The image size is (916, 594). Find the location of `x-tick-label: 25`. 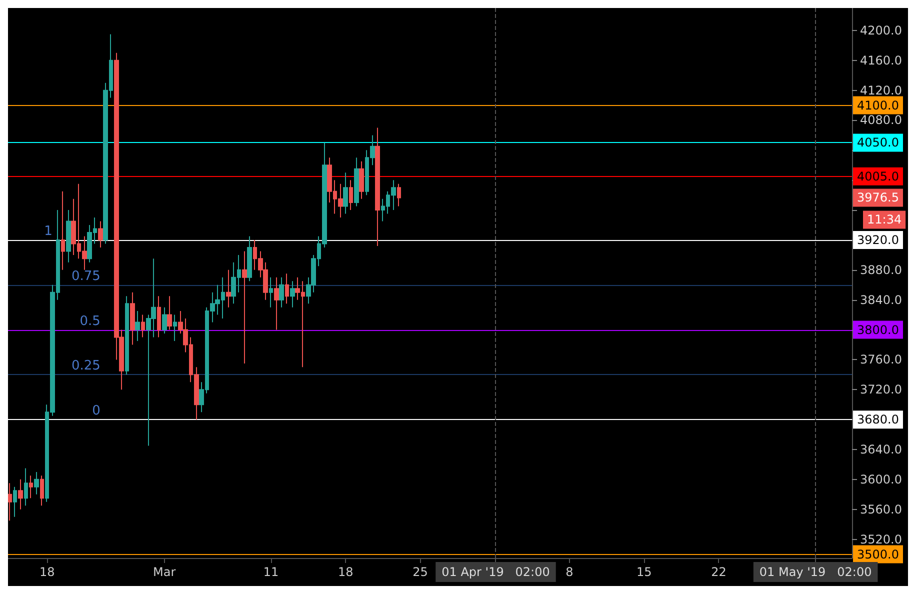

x-tick-label: 25 is located at coordinates (420, 572).